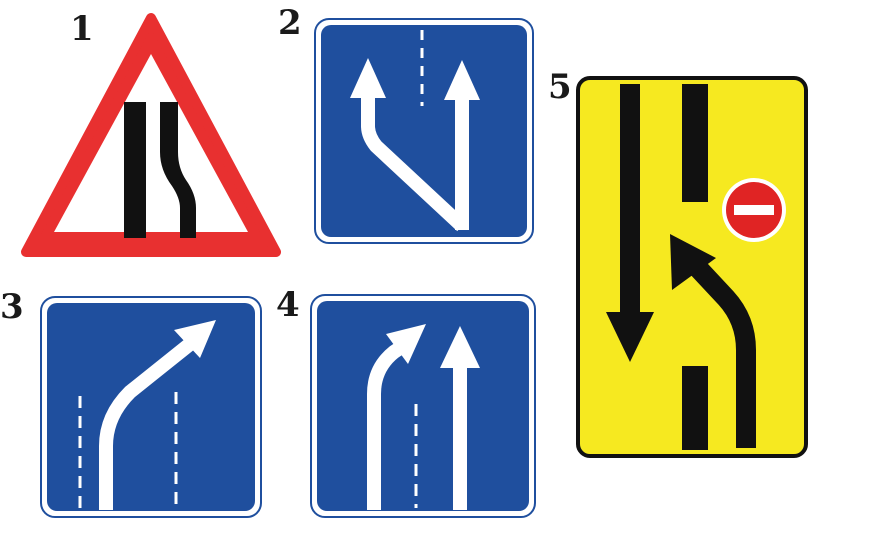 This screenshot has height=536, width=870. What do you see at coordinates (151, 135) in the screenshot?
I see `sign-1-road-narrows` at bounding box center [151, 135].